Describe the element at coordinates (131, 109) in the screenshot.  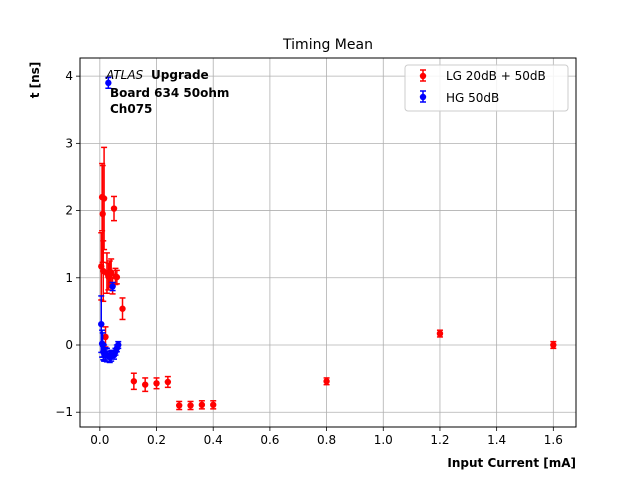
I see `annotation-channel: Ch075` at that location.